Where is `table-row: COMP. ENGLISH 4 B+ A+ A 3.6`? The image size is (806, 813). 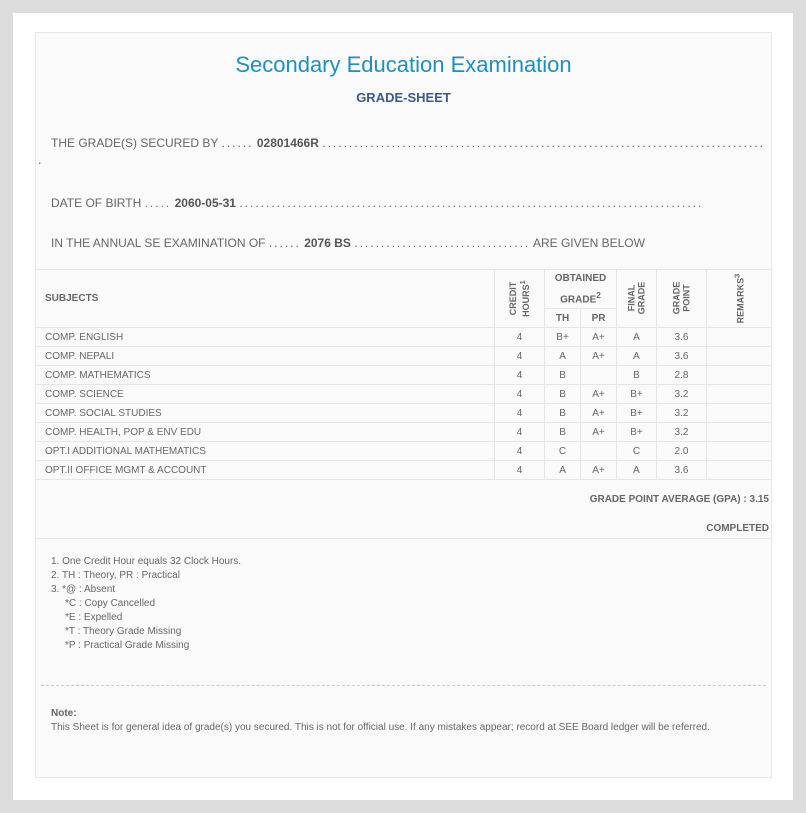
table-row: COMP. ENGLISH 4 B+ A+ A 3.6 is located at coordinates (404, 337).